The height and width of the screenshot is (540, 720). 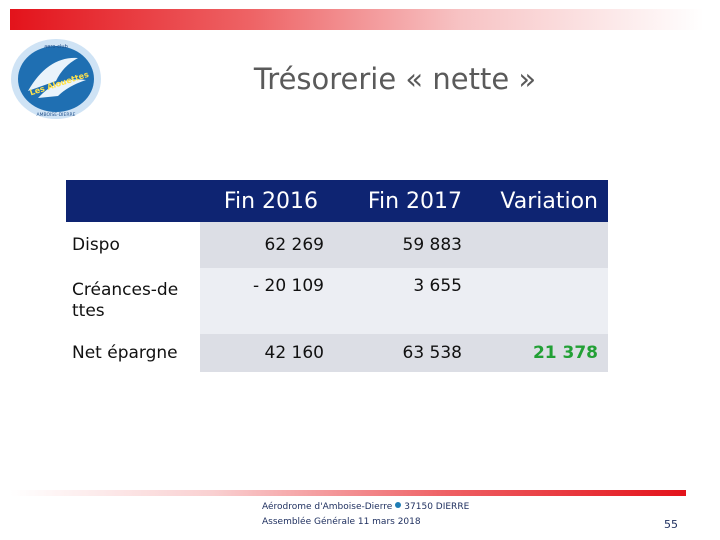 I want to click on header-variation: Variation, so click(x=540, y=201).